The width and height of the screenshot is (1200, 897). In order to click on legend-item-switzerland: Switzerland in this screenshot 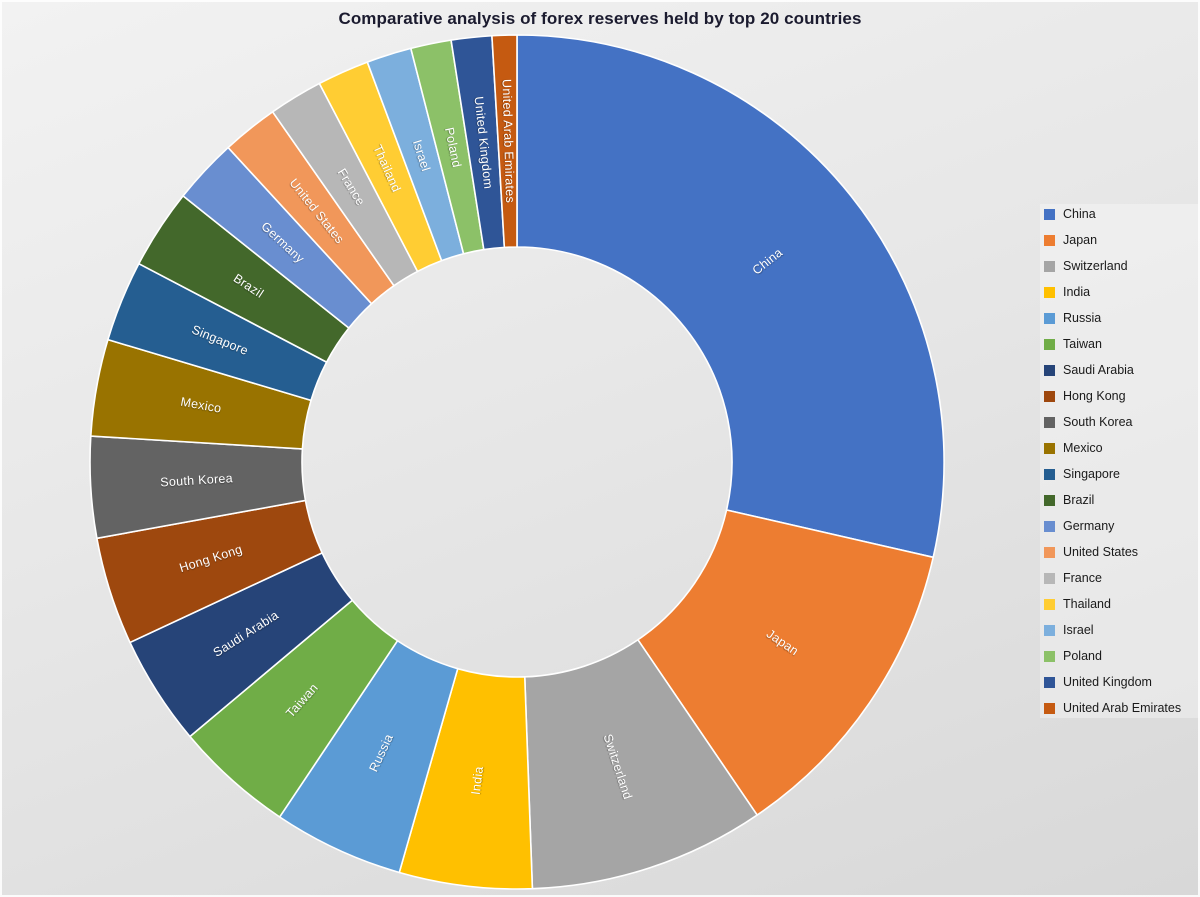, I will do `click(1122, 266)`.